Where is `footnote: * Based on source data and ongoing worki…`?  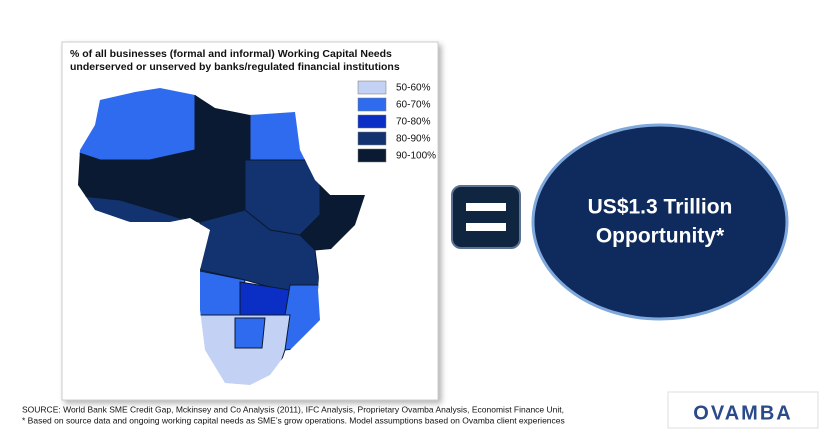
footnote: * Based on source data and ongoing worki… is located at coordinates (293, 420).